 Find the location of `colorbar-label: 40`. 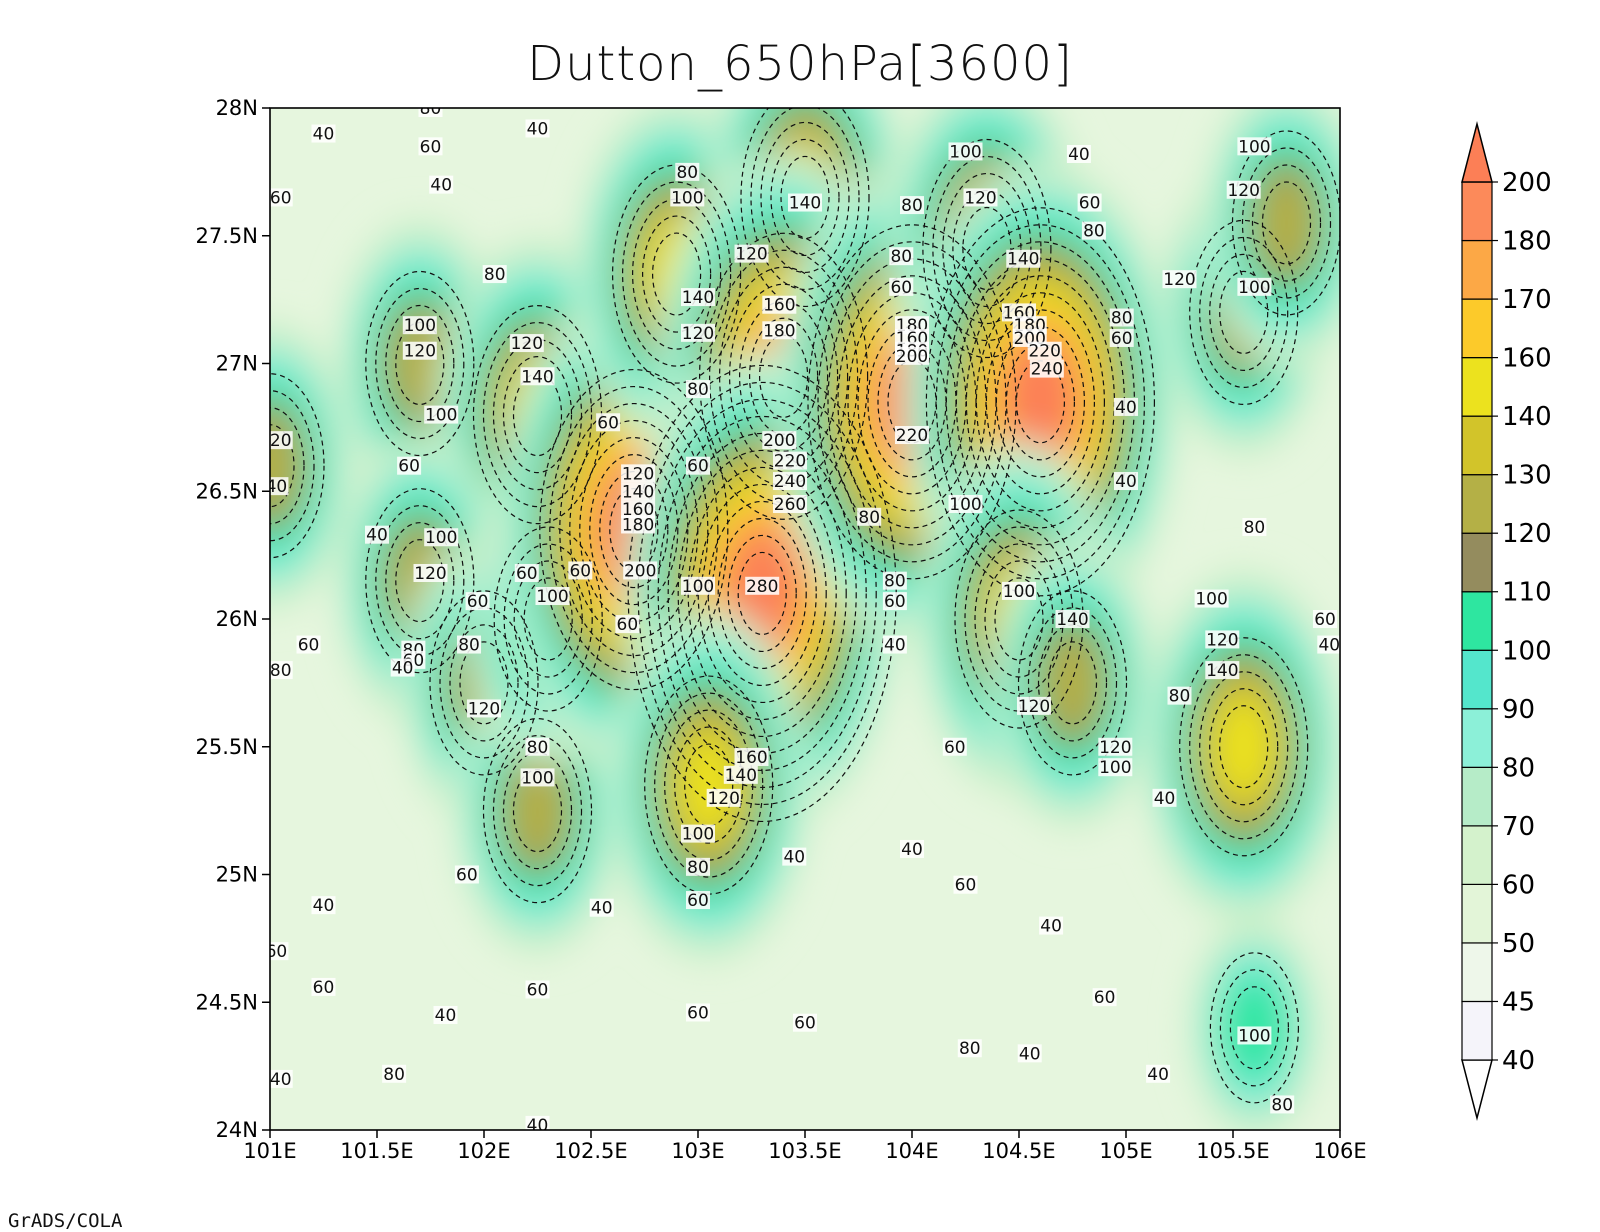

colorbar-label: 40 is located at coordinates (1518, 1061).